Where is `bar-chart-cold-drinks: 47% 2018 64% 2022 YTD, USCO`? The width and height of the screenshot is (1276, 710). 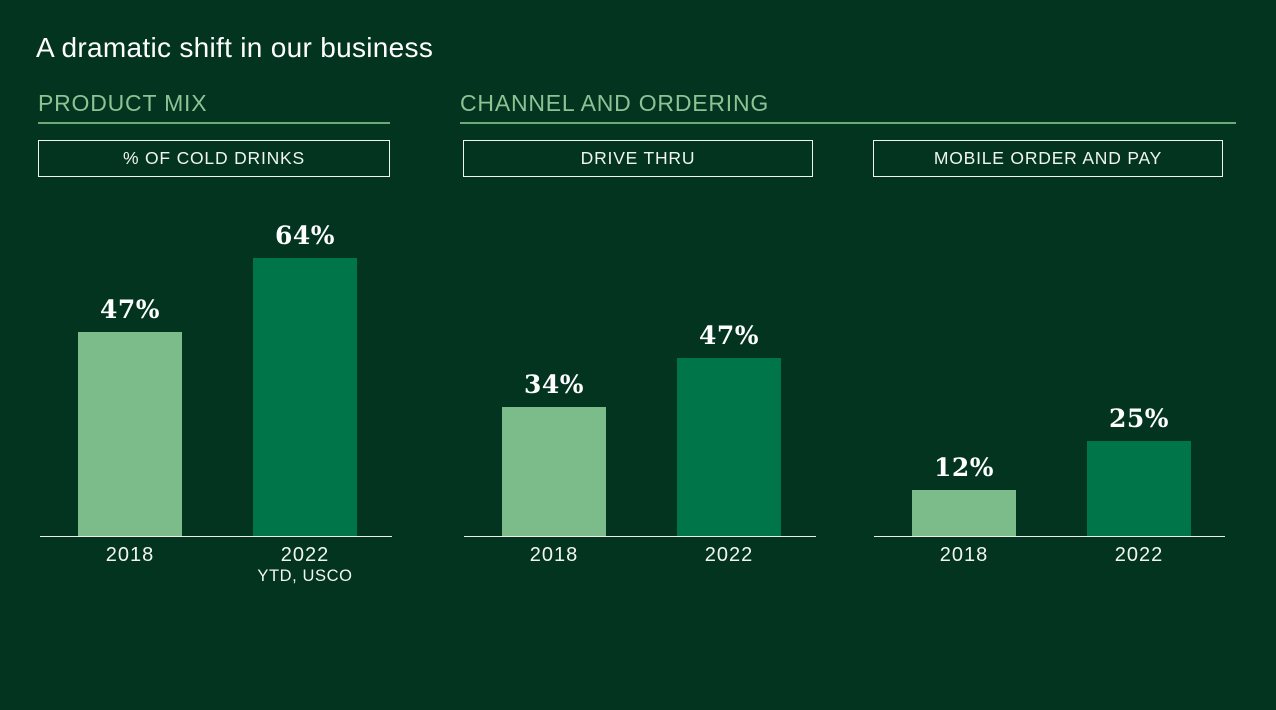
bar-chart-cold-drinks: 47% 2018 64% 2022 YTD, USCO is located at coordinates (216, 395).